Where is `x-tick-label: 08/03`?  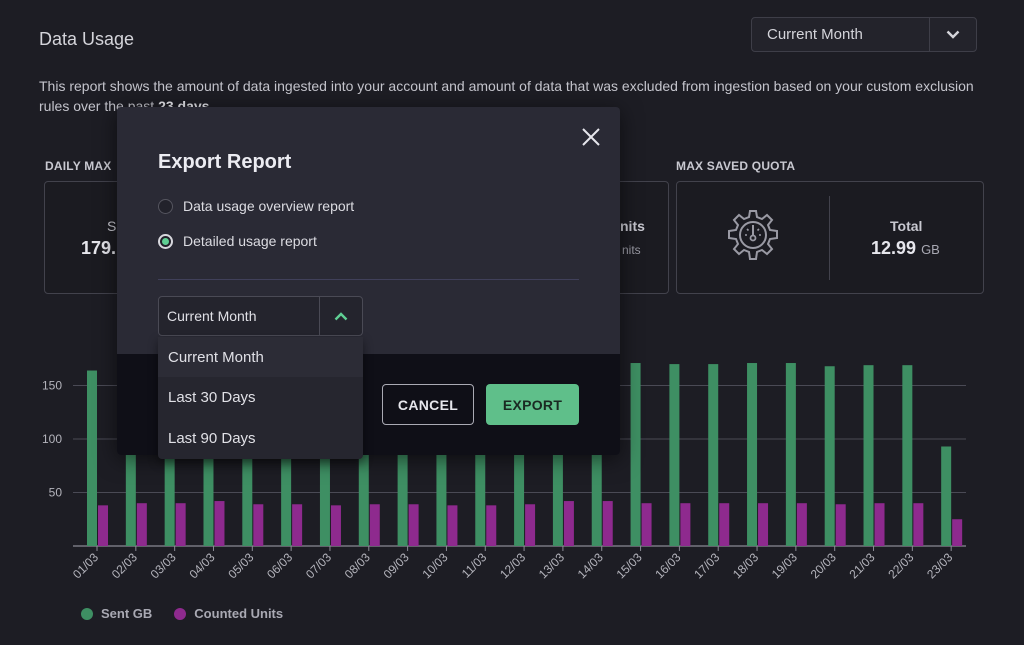
x-tick-label: 08/03 is located at coordinates (357, 565).